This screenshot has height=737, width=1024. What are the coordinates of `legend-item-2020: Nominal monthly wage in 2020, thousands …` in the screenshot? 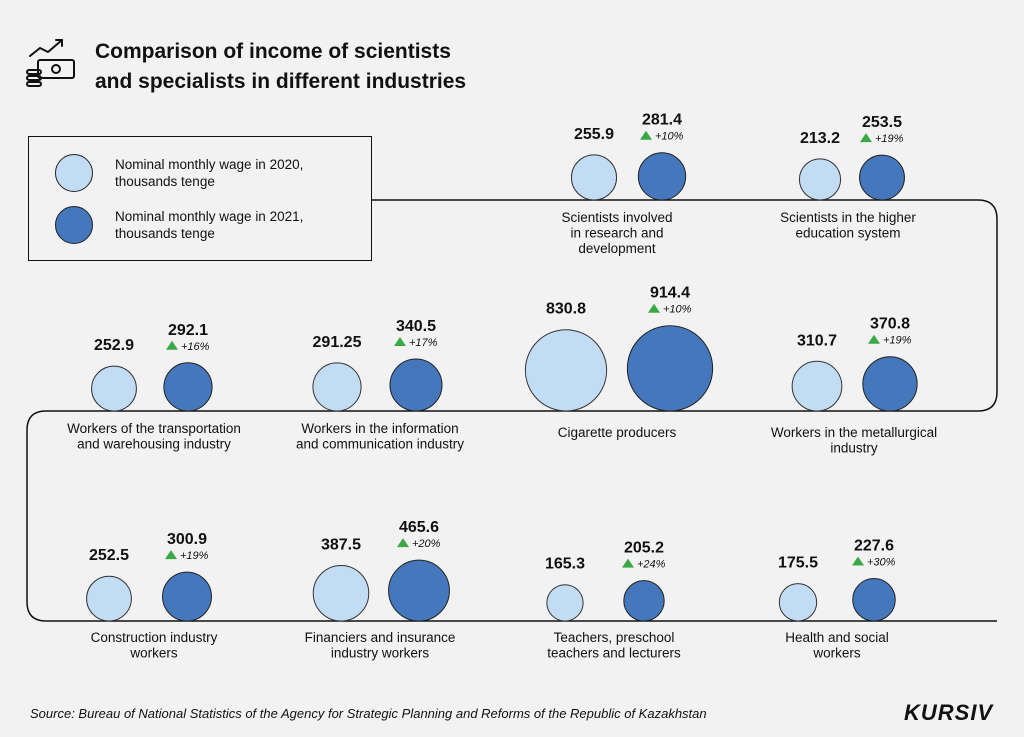 It's located at (205, 173).